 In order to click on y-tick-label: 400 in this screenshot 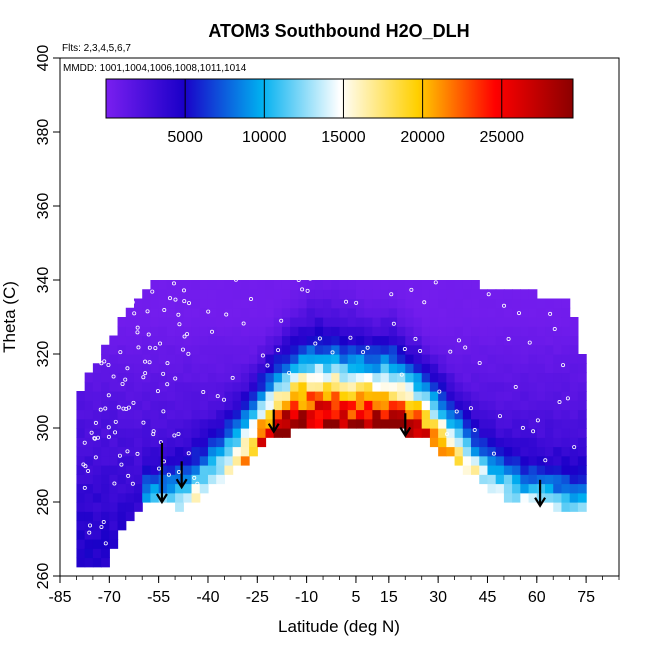, I will do `click(43, 58)`.